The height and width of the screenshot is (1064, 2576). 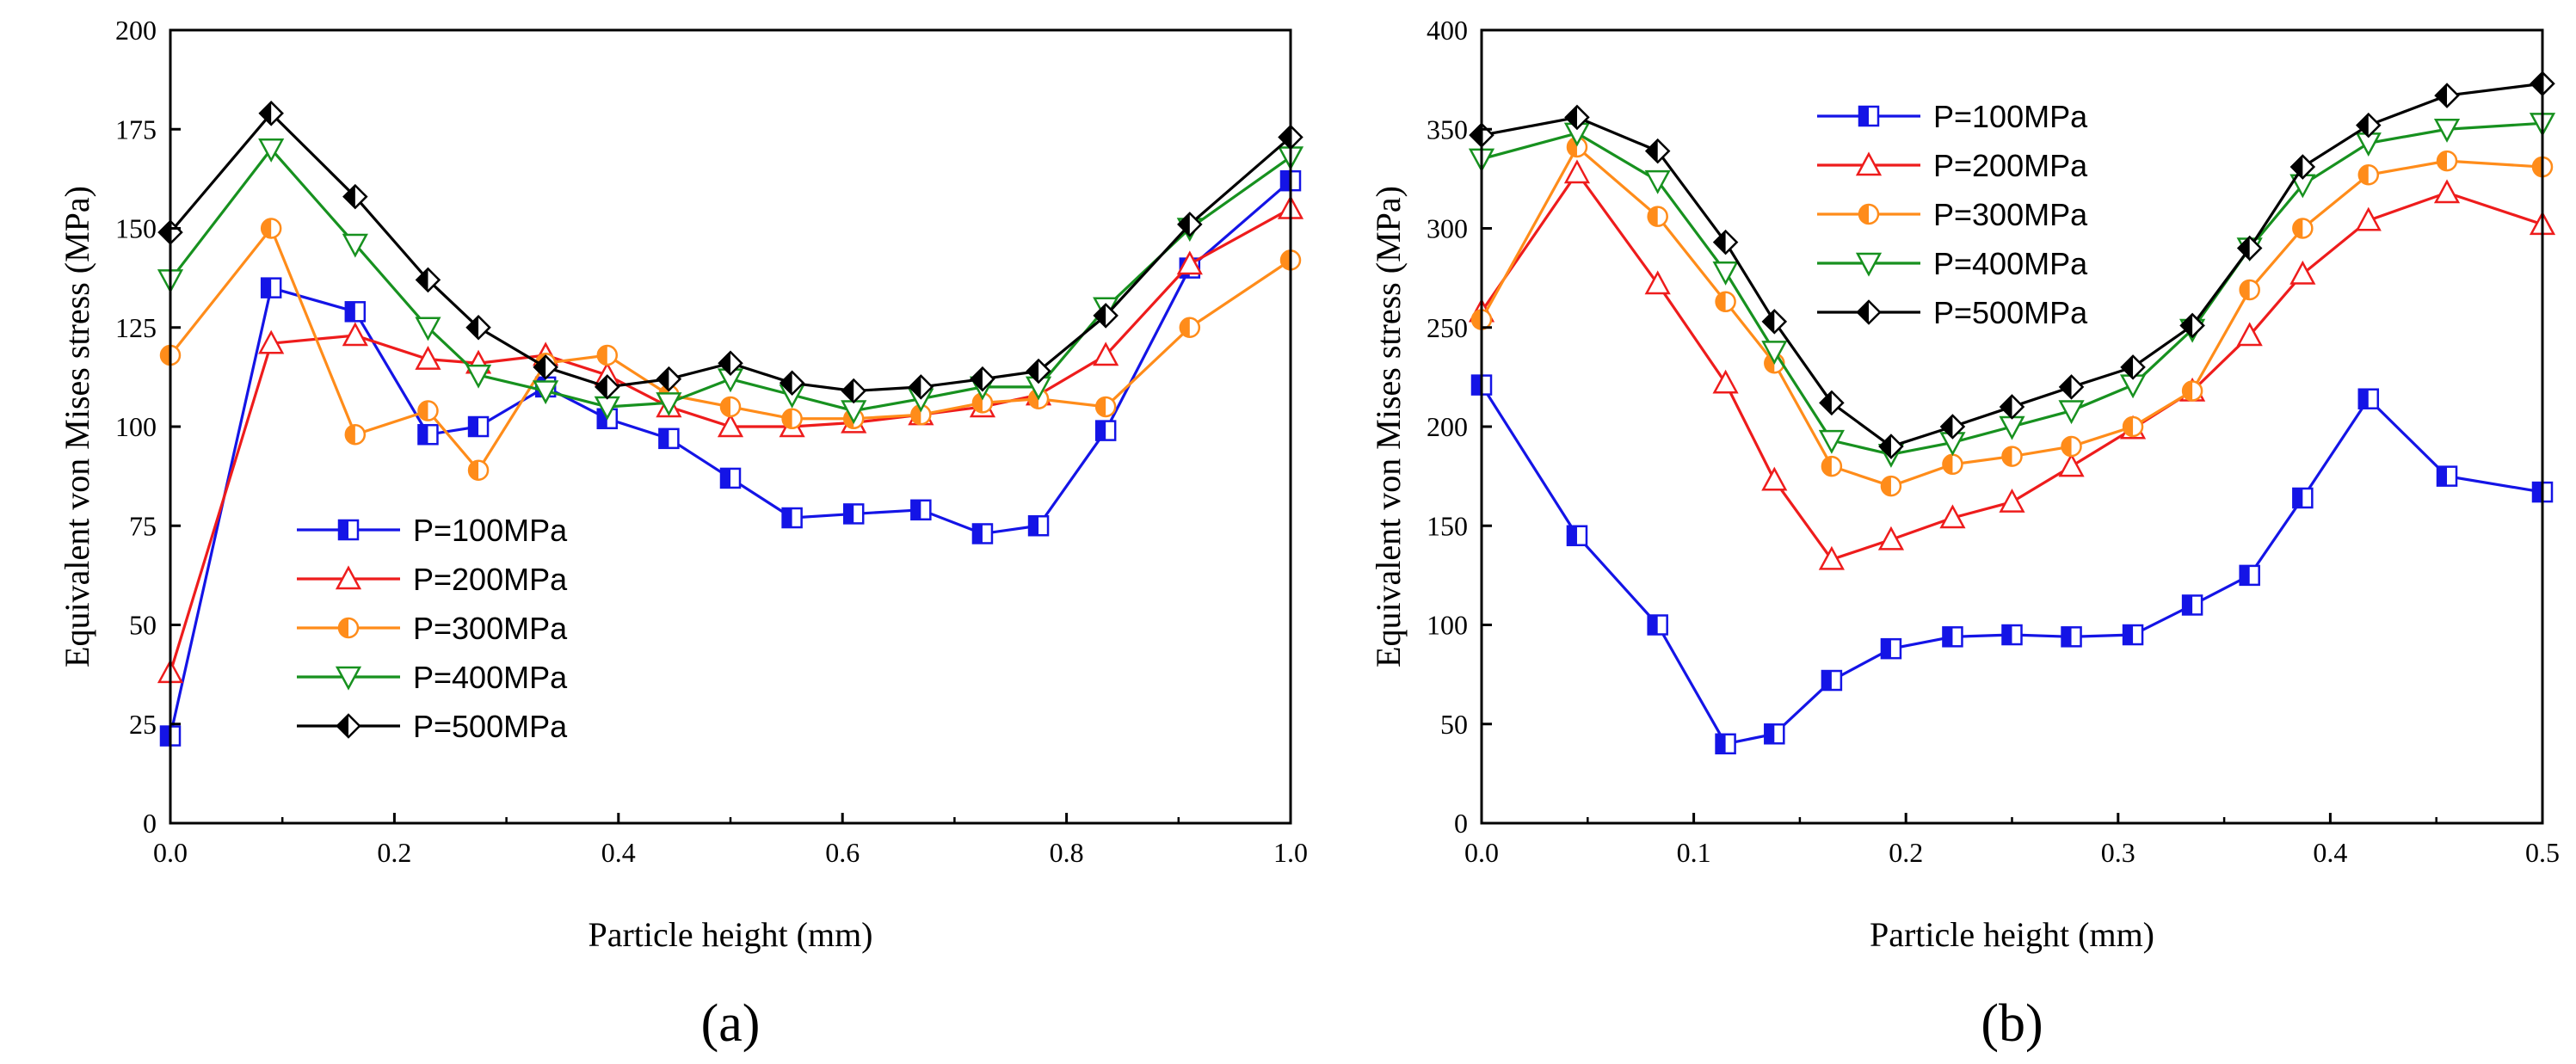 What do you see at coordinates (1067, 852) in the screenshot?
I see `x-tick-label: 0.8` at bounding box center [1067, 852].